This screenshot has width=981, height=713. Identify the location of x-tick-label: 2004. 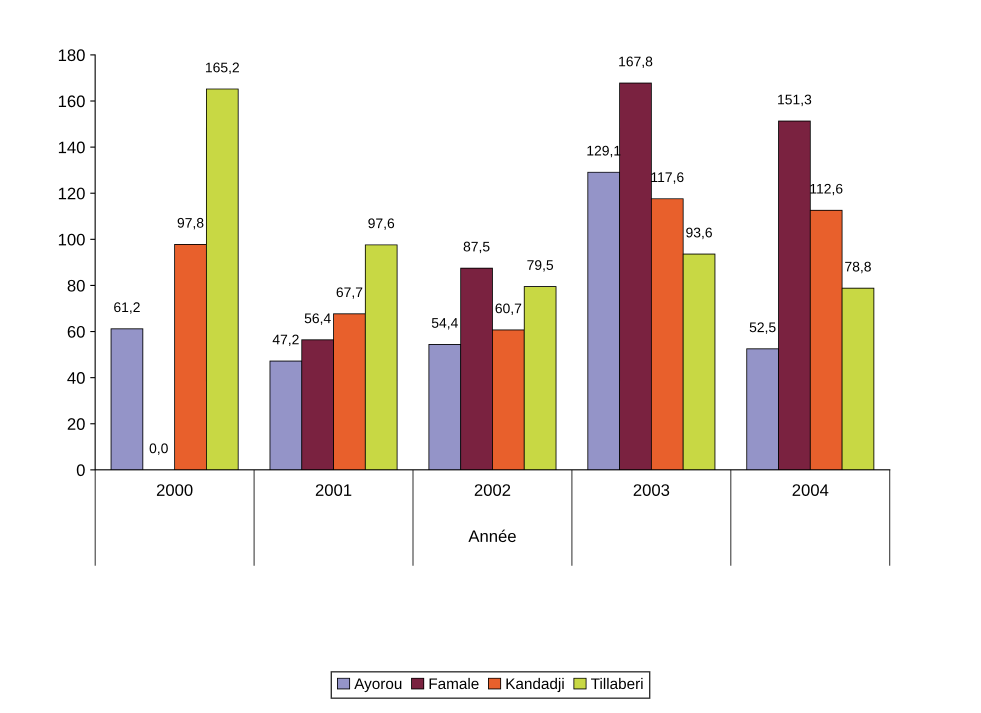
(810, 490).